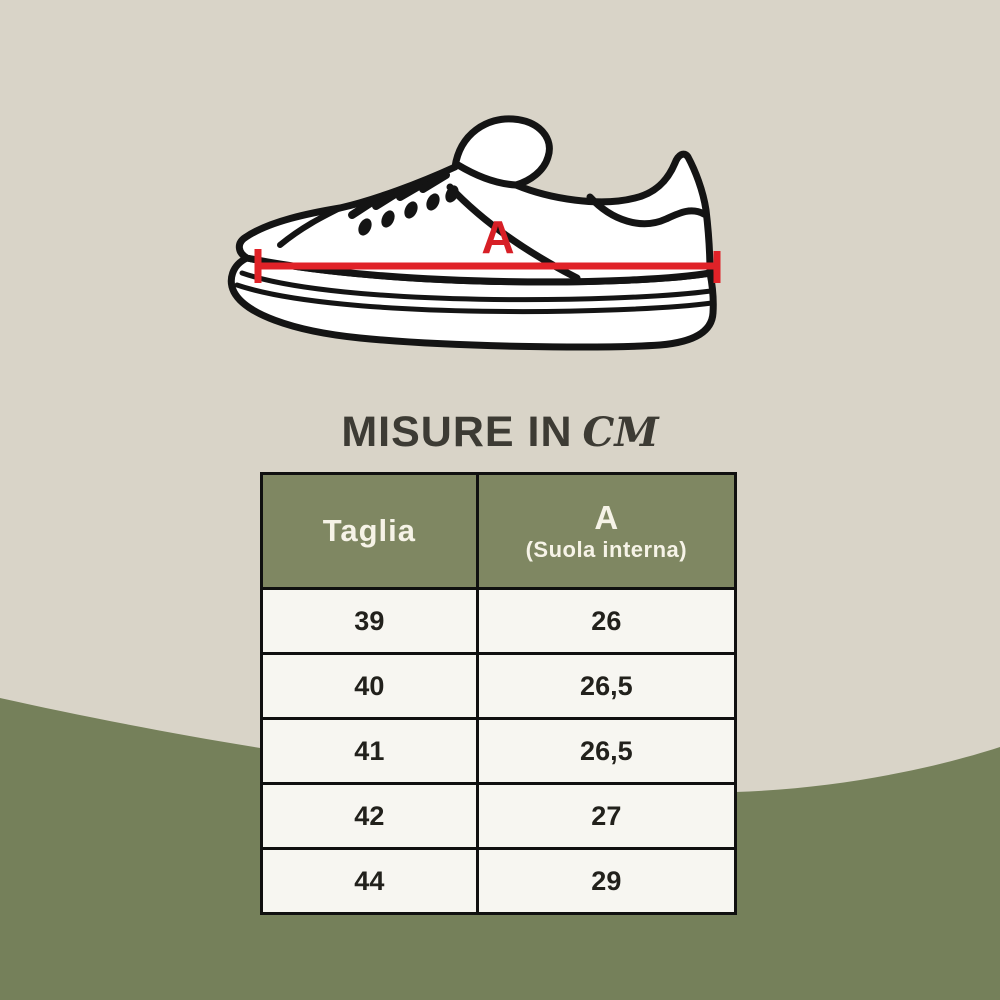  What do you see at coordinates (474, 200) in the screenshot?
I see `shoe-upper` at bounding box center [474, 200].